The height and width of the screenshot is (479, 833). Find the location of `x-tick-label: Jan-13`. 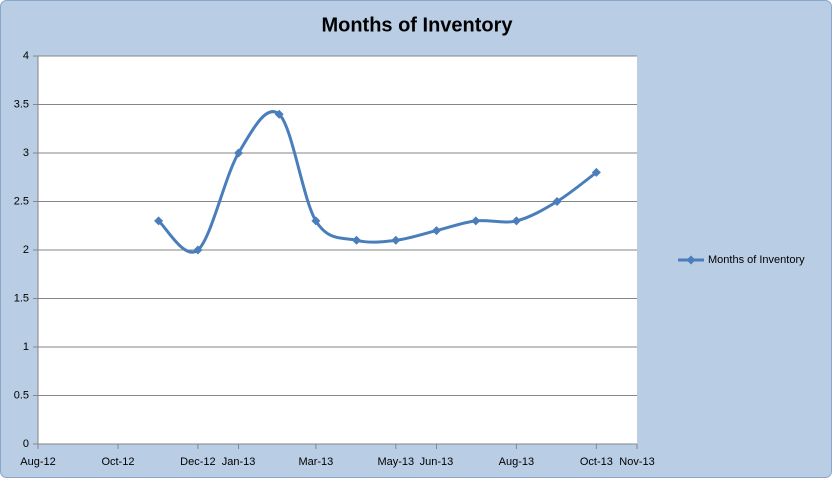

x-tick-label: Jan-13 is located at coordinates (239, 462).